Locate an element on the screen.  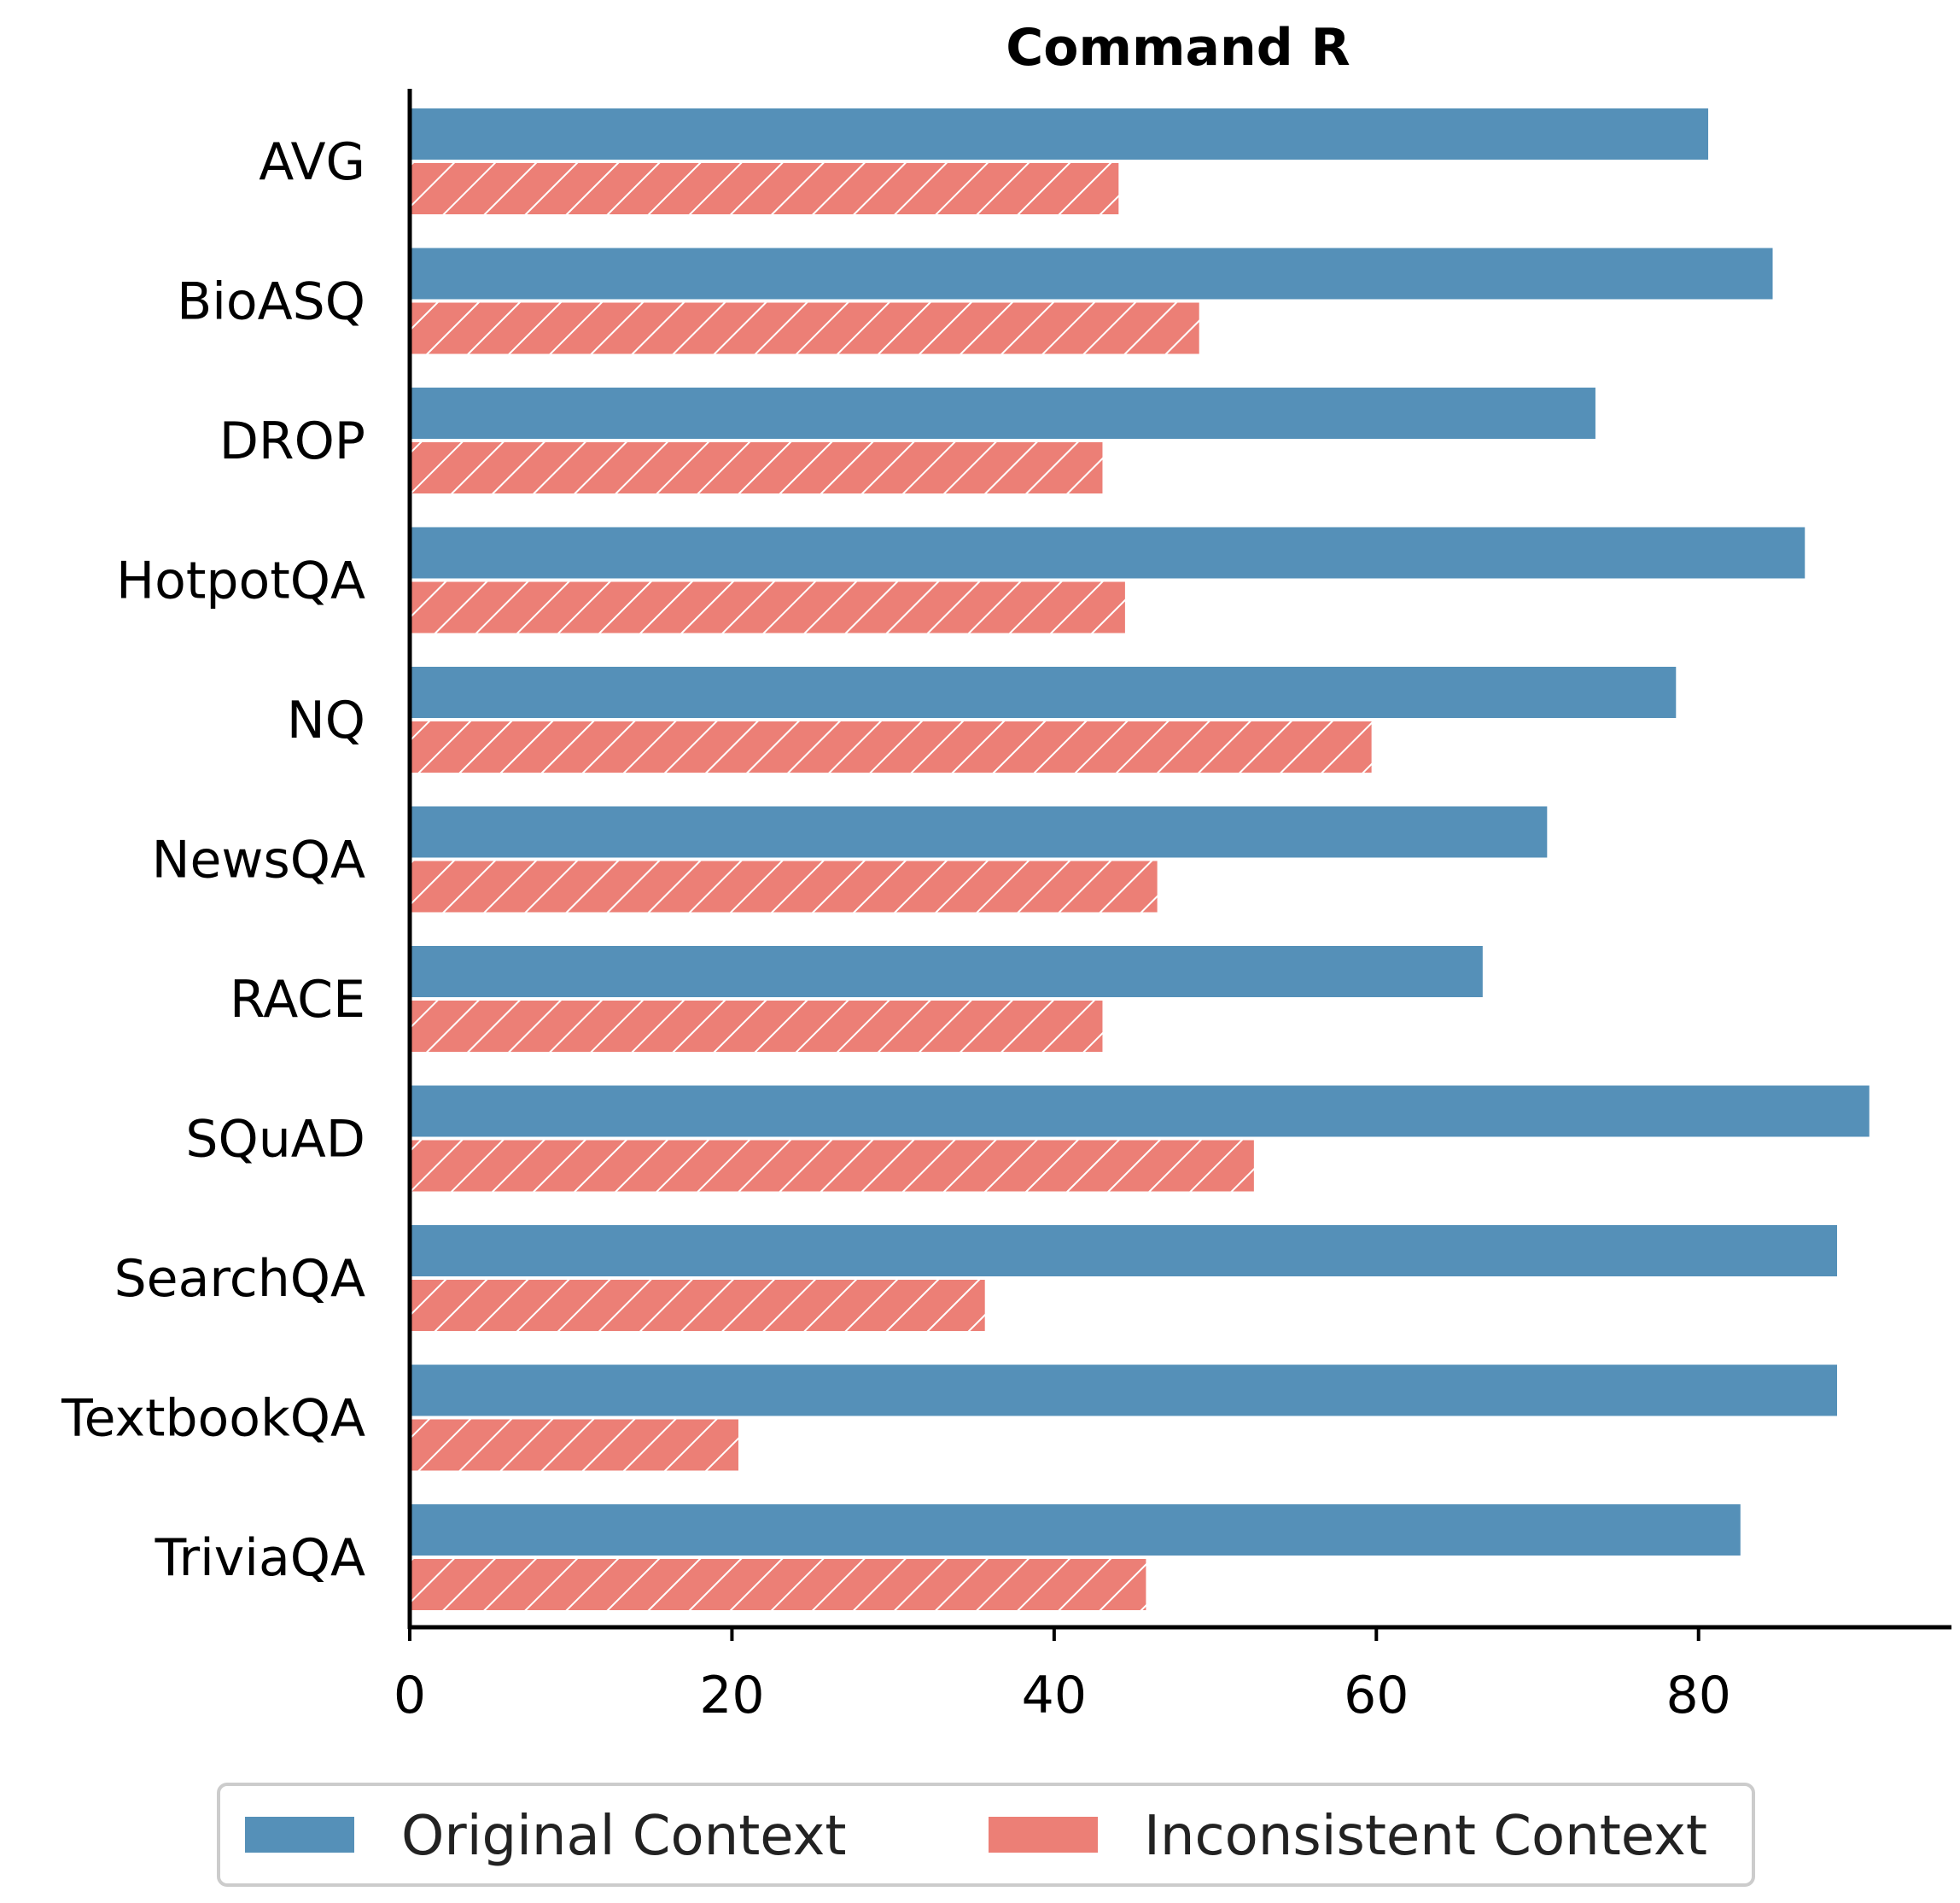
bar-inconsistent-race is located at coordinates (756, 1026).